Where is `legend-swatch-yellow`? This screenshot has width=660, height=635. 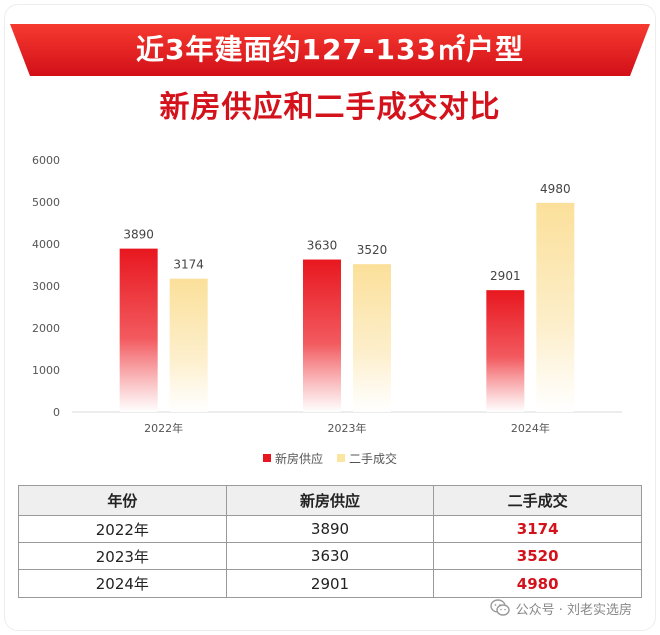
legend-swatch-yellow is located at coordinates (341, 458).